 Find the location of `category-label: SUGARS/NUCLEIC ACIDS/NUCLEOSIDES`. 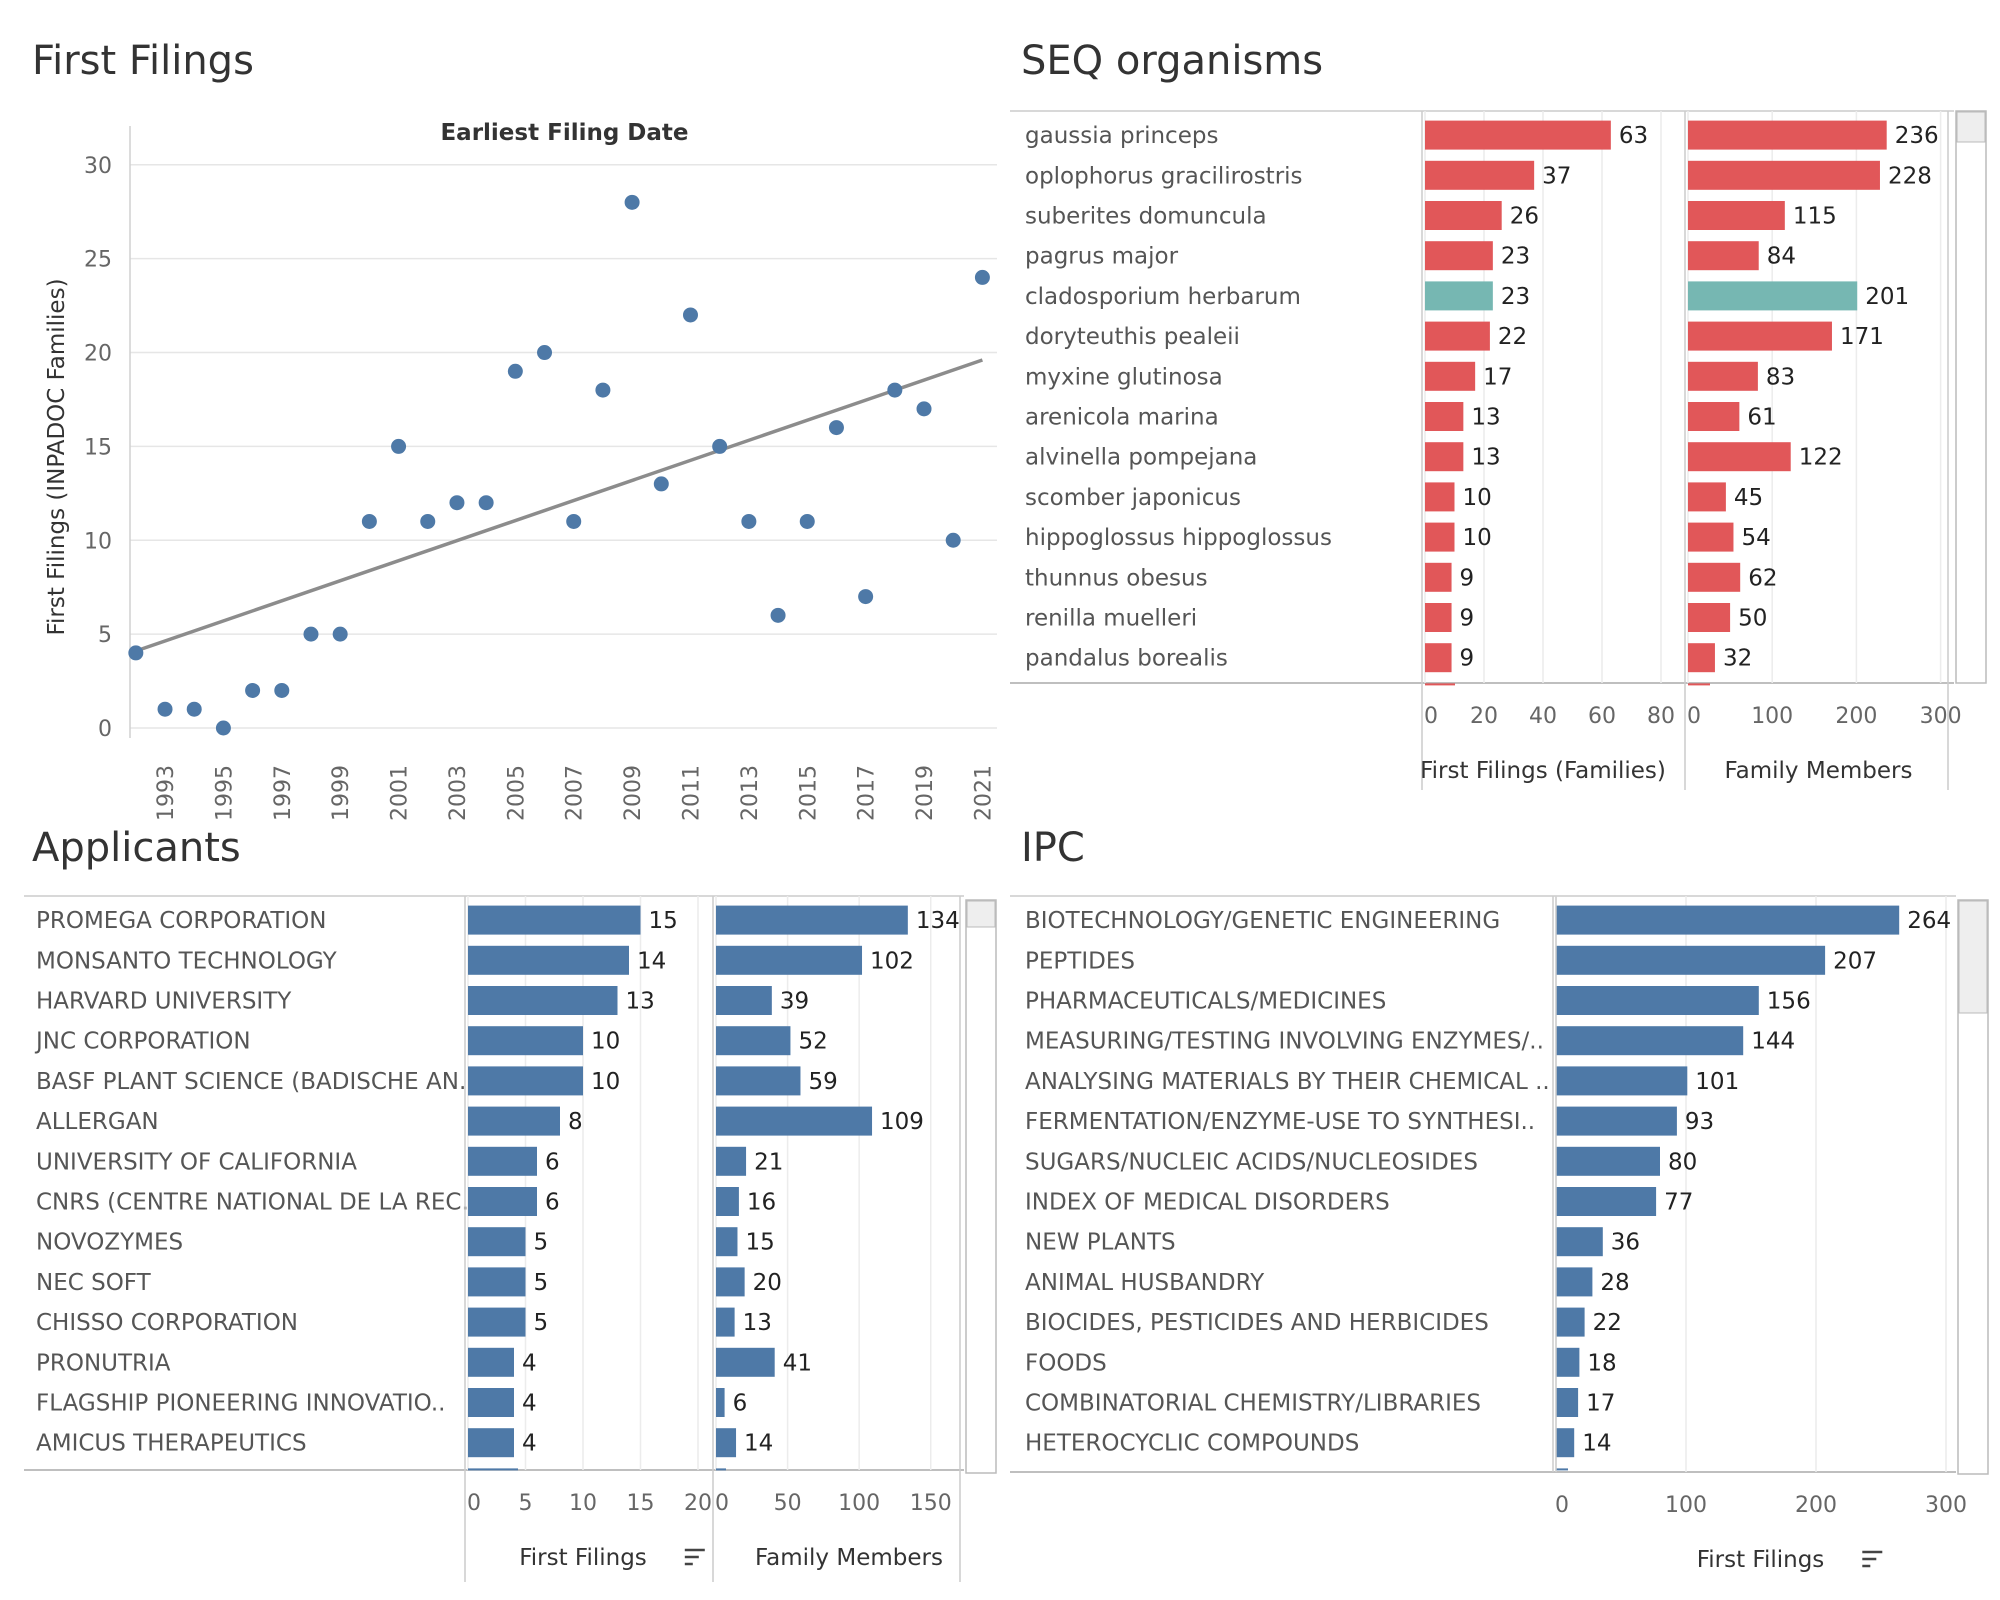

category-label: SUGARS/NUCLEIC ACIDS/NUCLEOSIDES is located at coordinates (1251, 1162).